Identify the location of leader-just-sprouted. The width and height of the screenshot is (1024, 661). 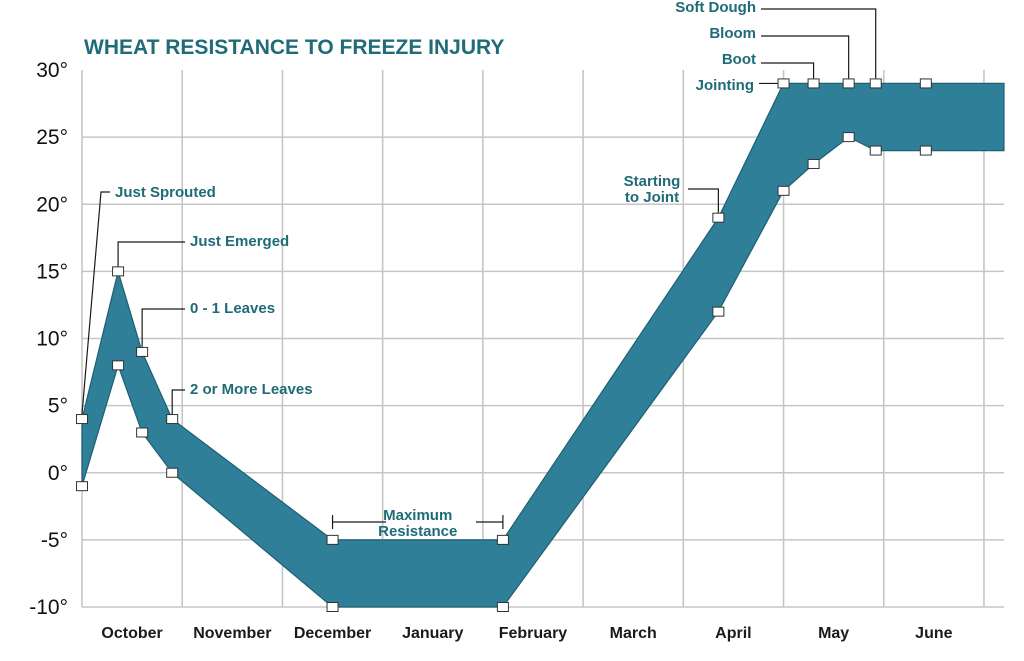
(95, 303).